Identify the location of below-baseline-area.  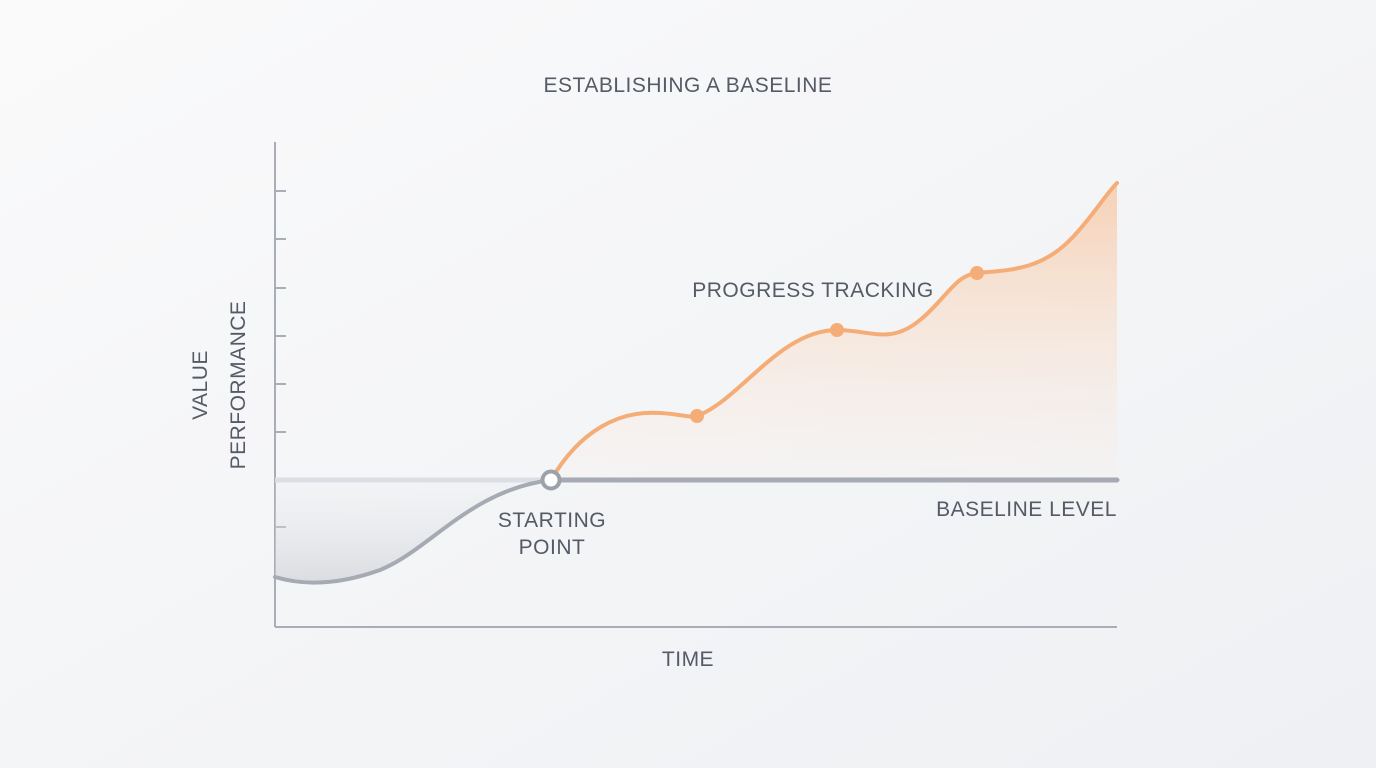
(413, 531).